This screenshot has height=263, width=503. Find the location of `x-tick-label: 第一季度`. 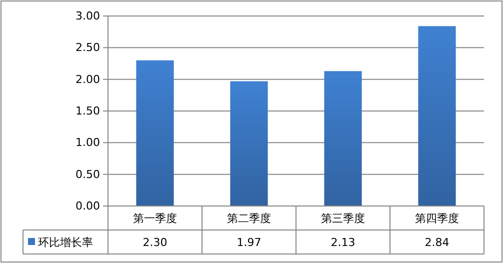

x-tick-label: 第一季度 is located at coordinates (155, 218).